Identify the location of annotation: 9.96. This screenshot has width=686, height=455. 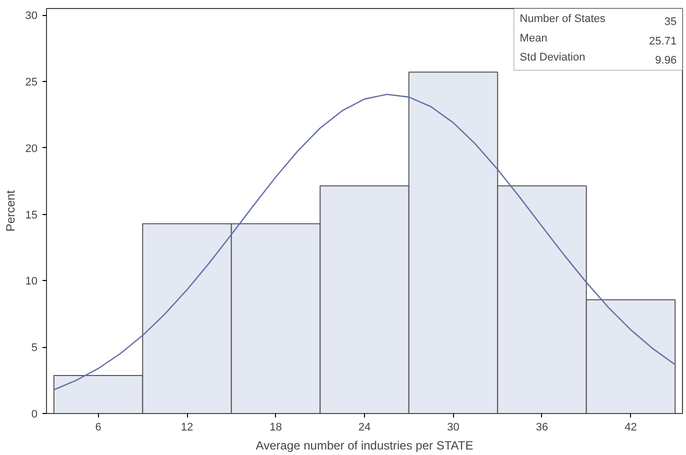
(666, 60).